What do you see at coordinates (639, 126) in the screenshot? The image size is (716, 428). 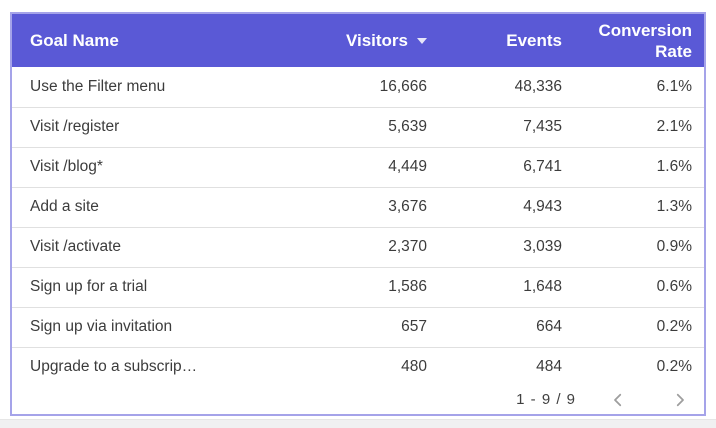 I see `conversion-rate-cell: 2.1%` at bounding box center [639, 126].